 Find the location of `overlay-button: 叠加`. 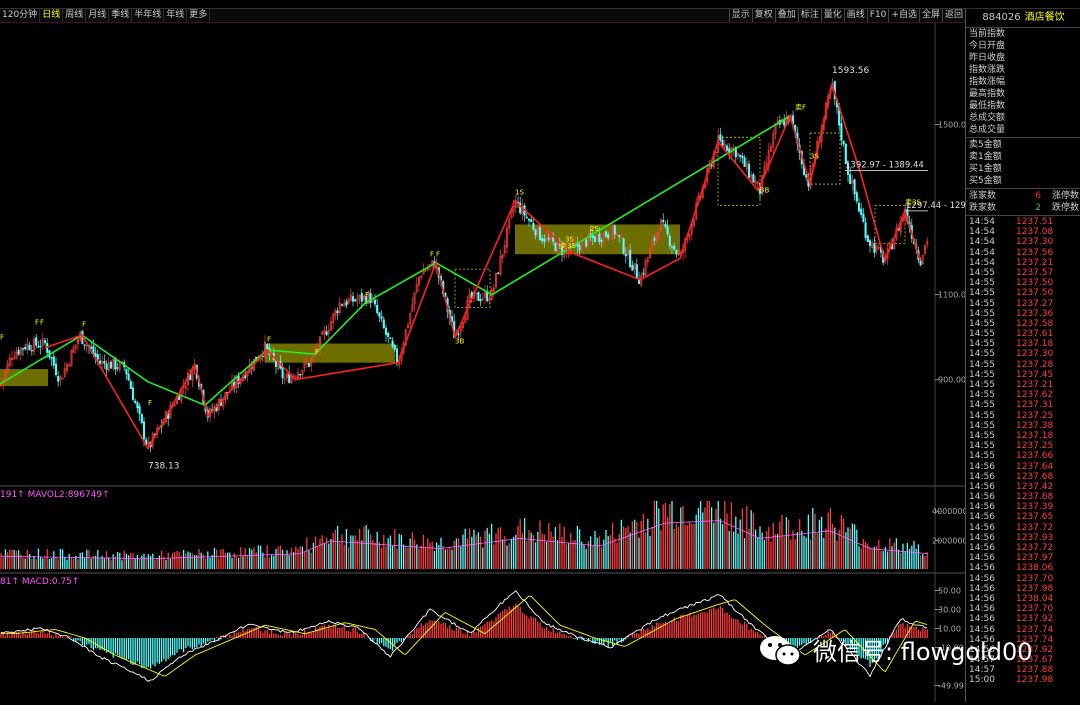

overlay-button: 叠加 is located at coordinates (786, 15).